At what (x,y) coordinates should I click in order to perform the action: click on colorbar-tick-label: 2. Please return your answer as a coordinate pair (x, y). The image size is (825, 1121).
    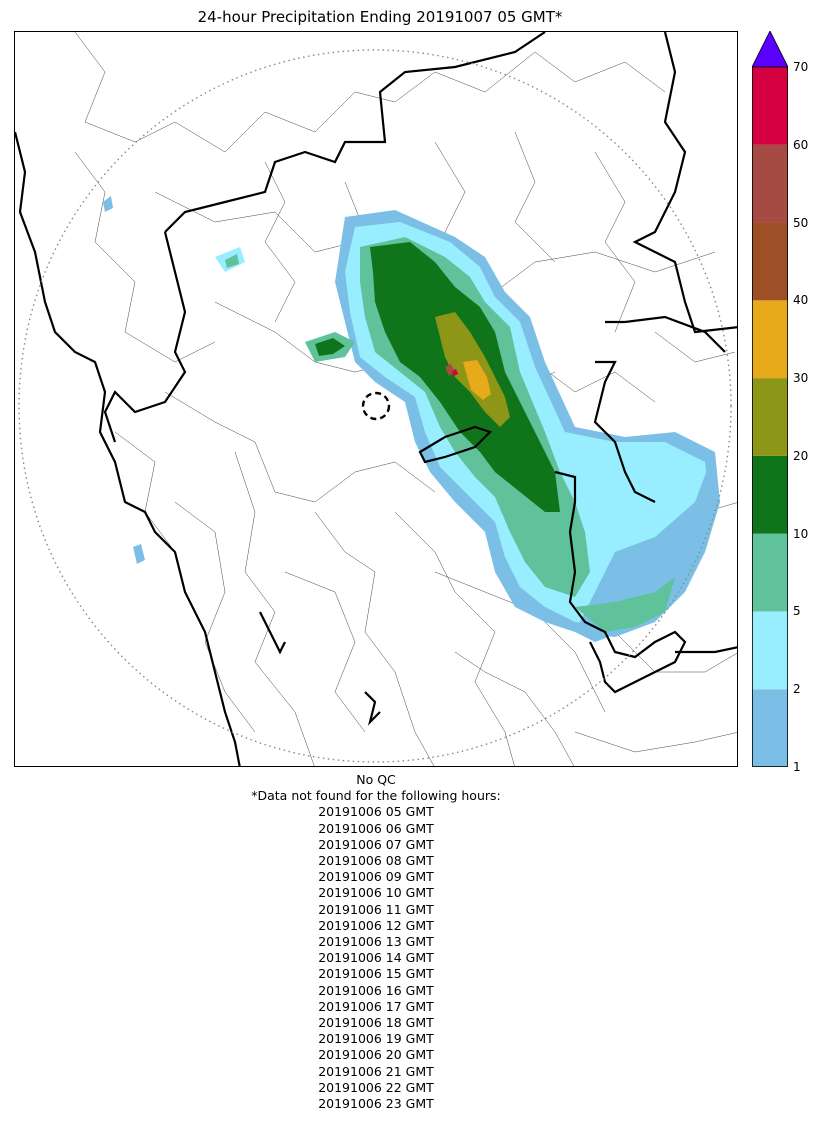
    Looking at the image, I should click on (797, 689).